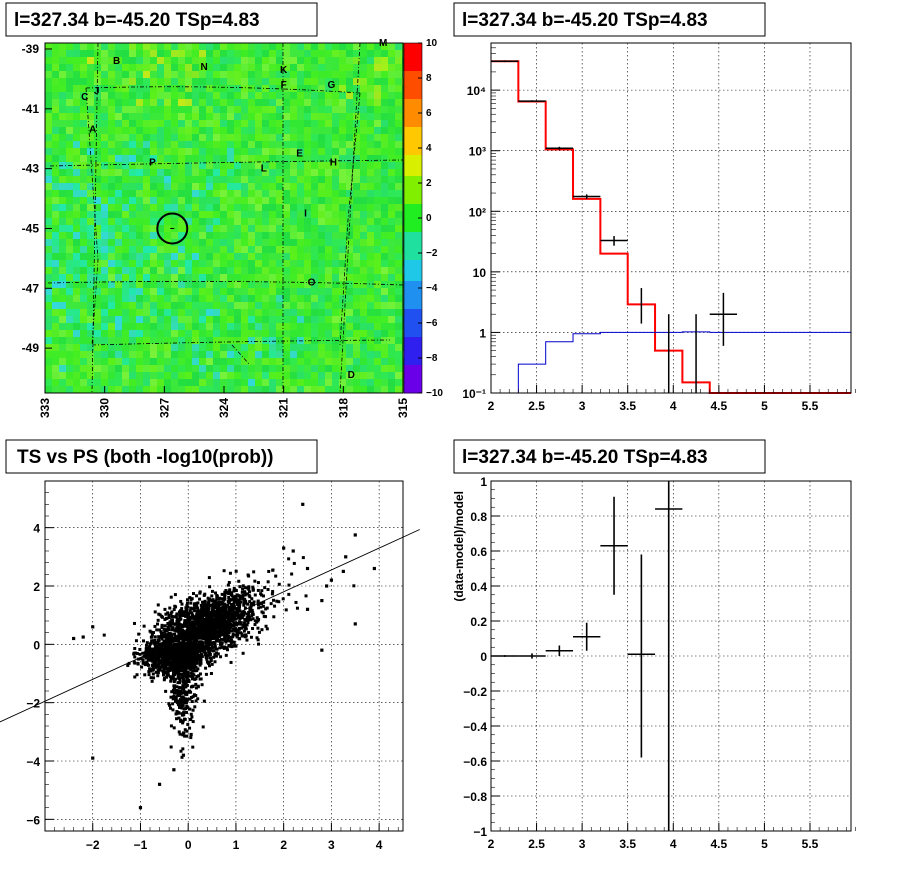 The width and height of the screenshot is (898, 875). Describe the element at coordinates (172, 228) in the screenshot. I see `selected-source-circle` at that location.